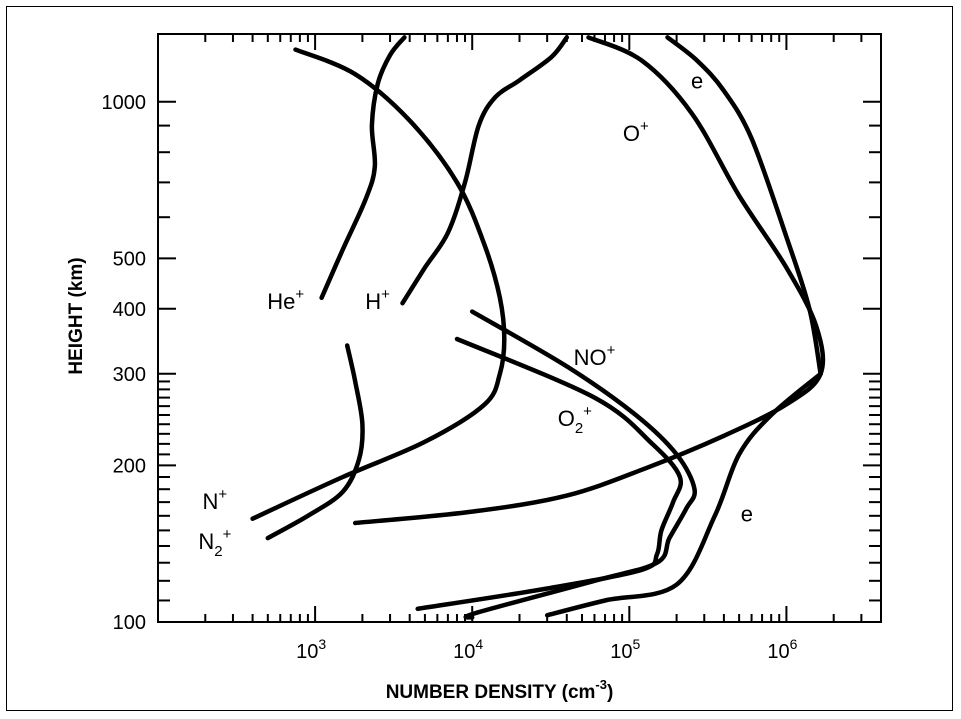 The height and width of the screenshot is (719, 961). I want to click on curve-n2-plus, so click(315, 442).